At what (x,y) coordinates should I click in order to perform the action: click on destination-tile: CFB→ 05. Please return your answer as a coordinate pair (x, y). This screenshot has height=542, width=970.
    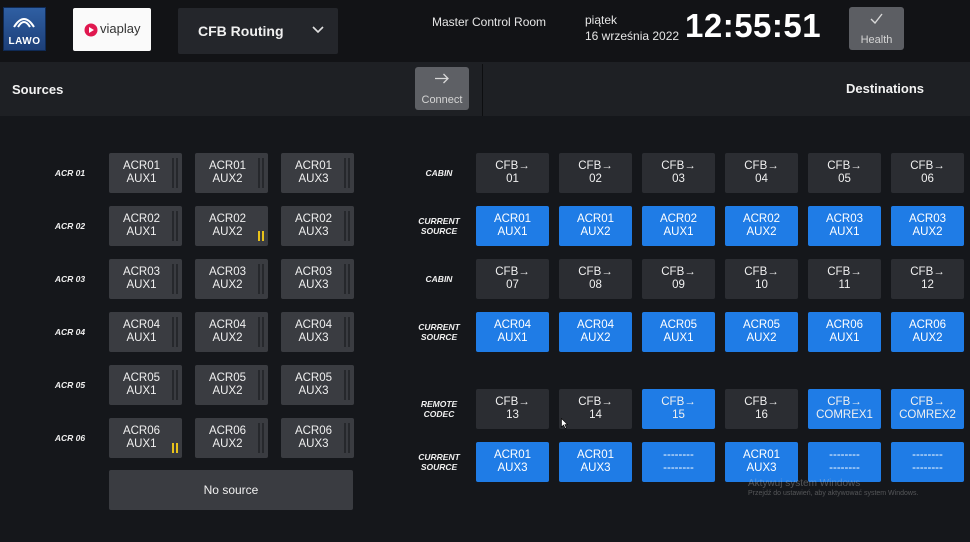
    Looking at the image, I should click on (844, 173).